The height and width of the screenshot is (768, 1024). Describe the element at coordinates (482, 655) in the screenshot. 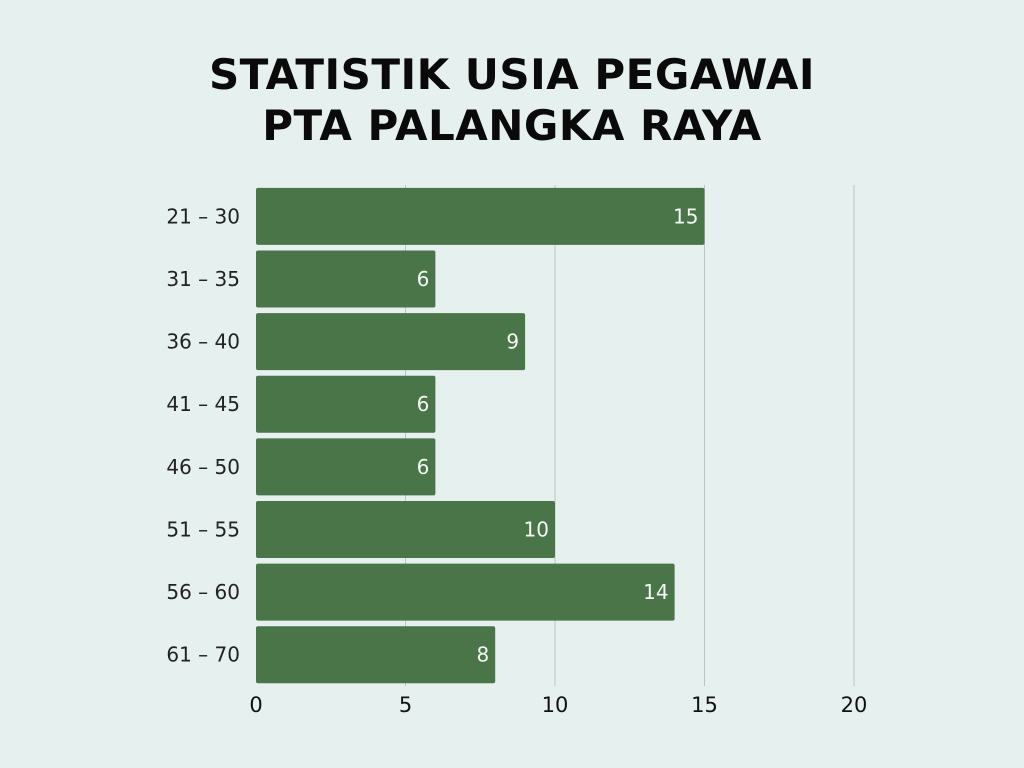

I see `bar-value-label: 8` at that location.